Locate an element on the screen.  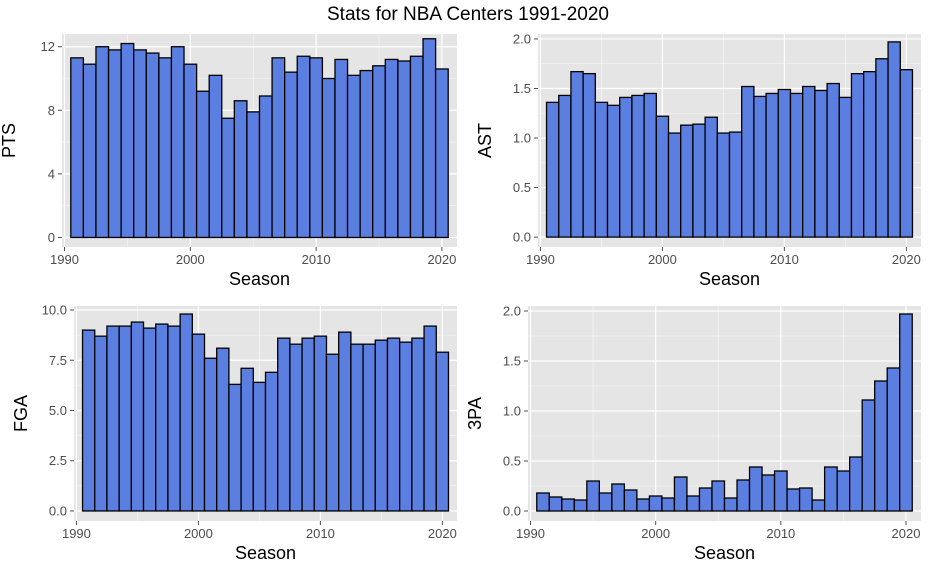
y-tick-label: 10.0 is located at coordinates (54, 310).